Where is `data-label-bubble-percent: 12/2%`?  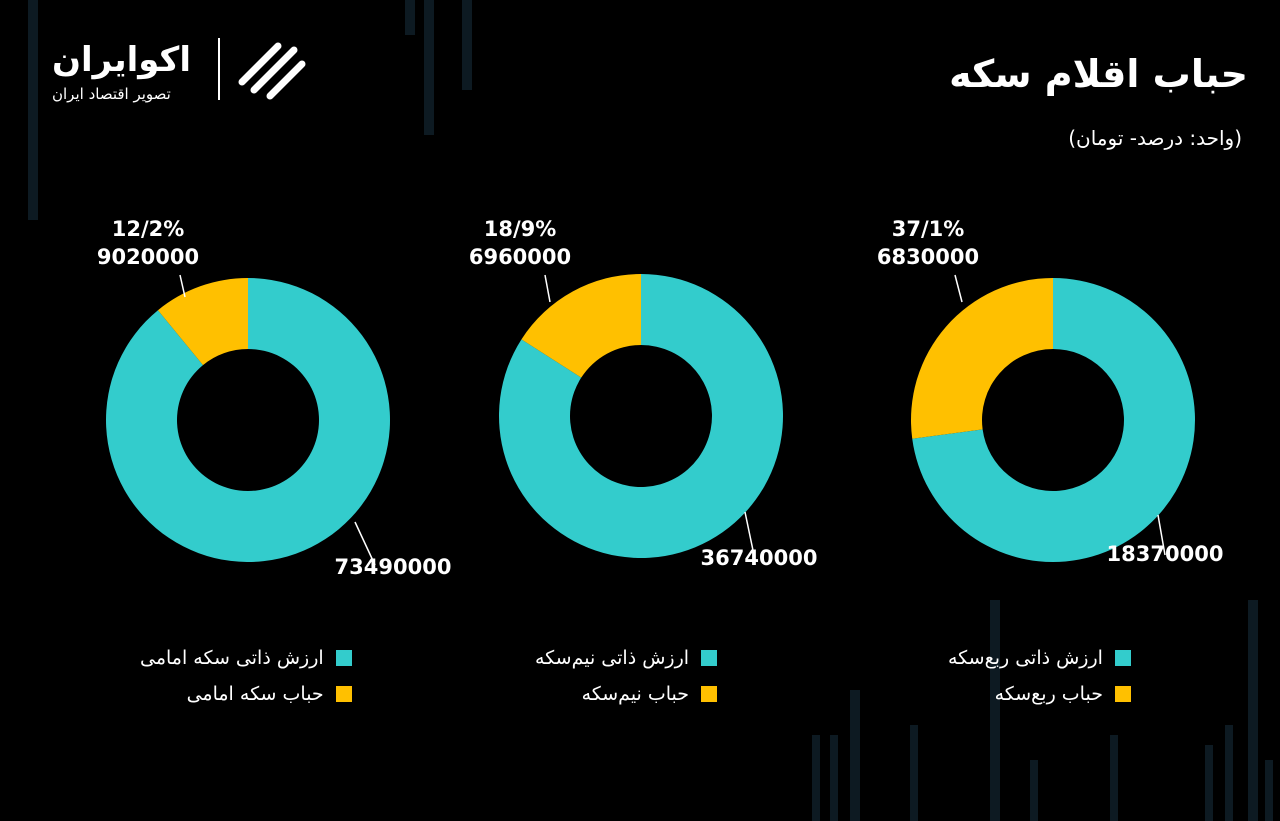
data-label-bubble-percent: 12/2% is located at coordinates (148, 229).